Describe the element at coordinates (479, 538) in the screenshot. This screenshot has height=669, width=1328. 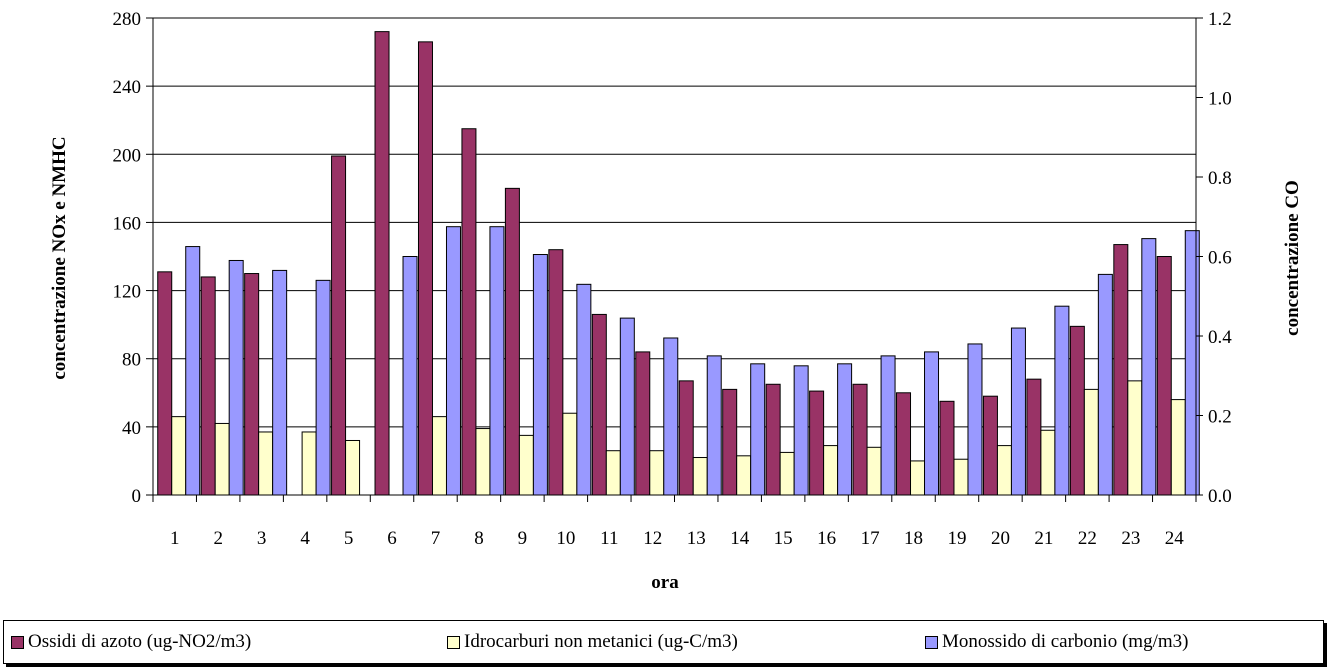
I see `x-tick-label: 8` at that location.